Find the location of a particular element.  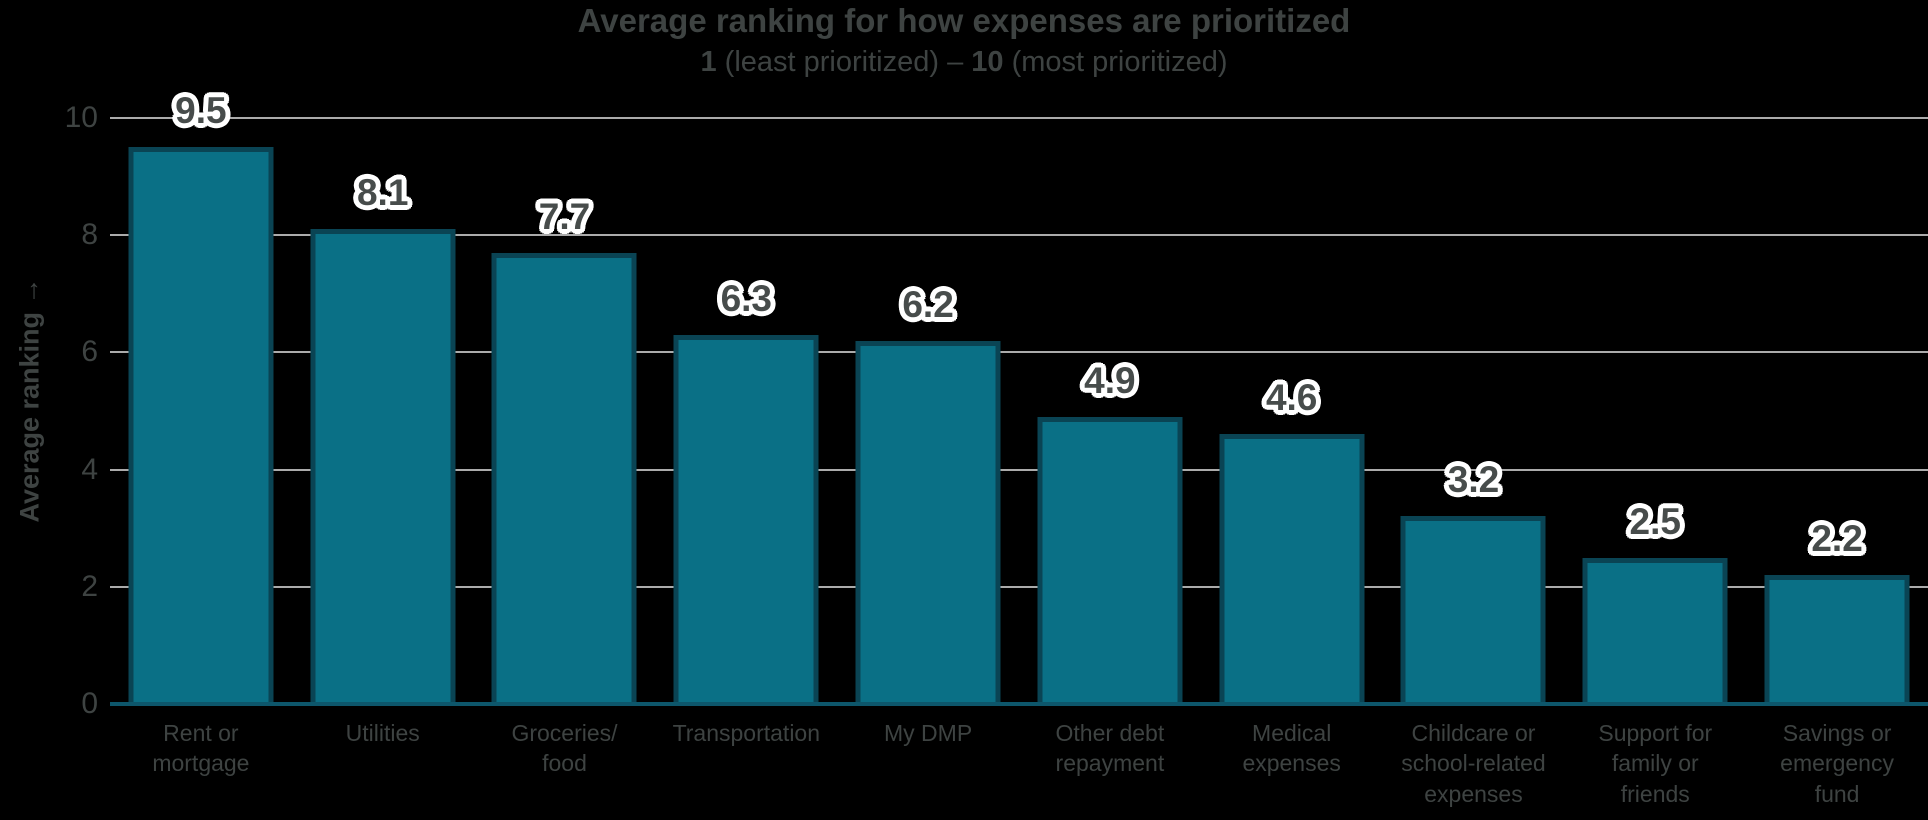

y-tick-label: 0 is located at coordinates (89, 703).